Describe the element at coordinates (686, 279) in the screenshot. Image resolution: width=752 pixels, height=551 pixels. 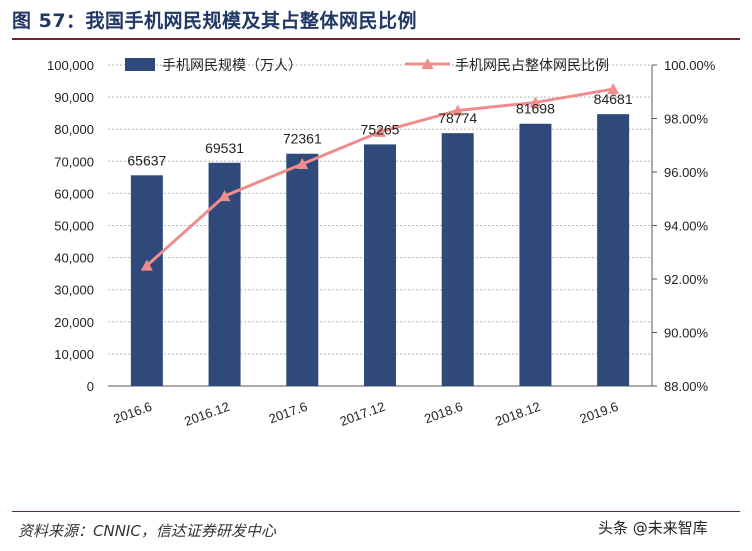
I see `y-right-tick-label: 92.00%` at that location.